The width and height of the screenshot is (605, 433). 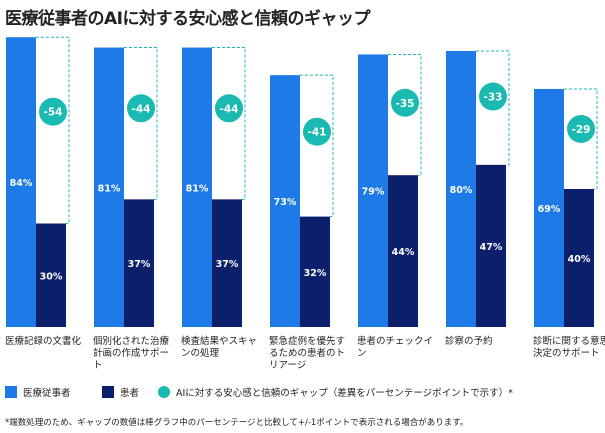 What do you see at coordinates (131, 353) in the screenshot?
I see `category-label: 個別化された治療計画の作成サポート` at bounding box center [131, 353].